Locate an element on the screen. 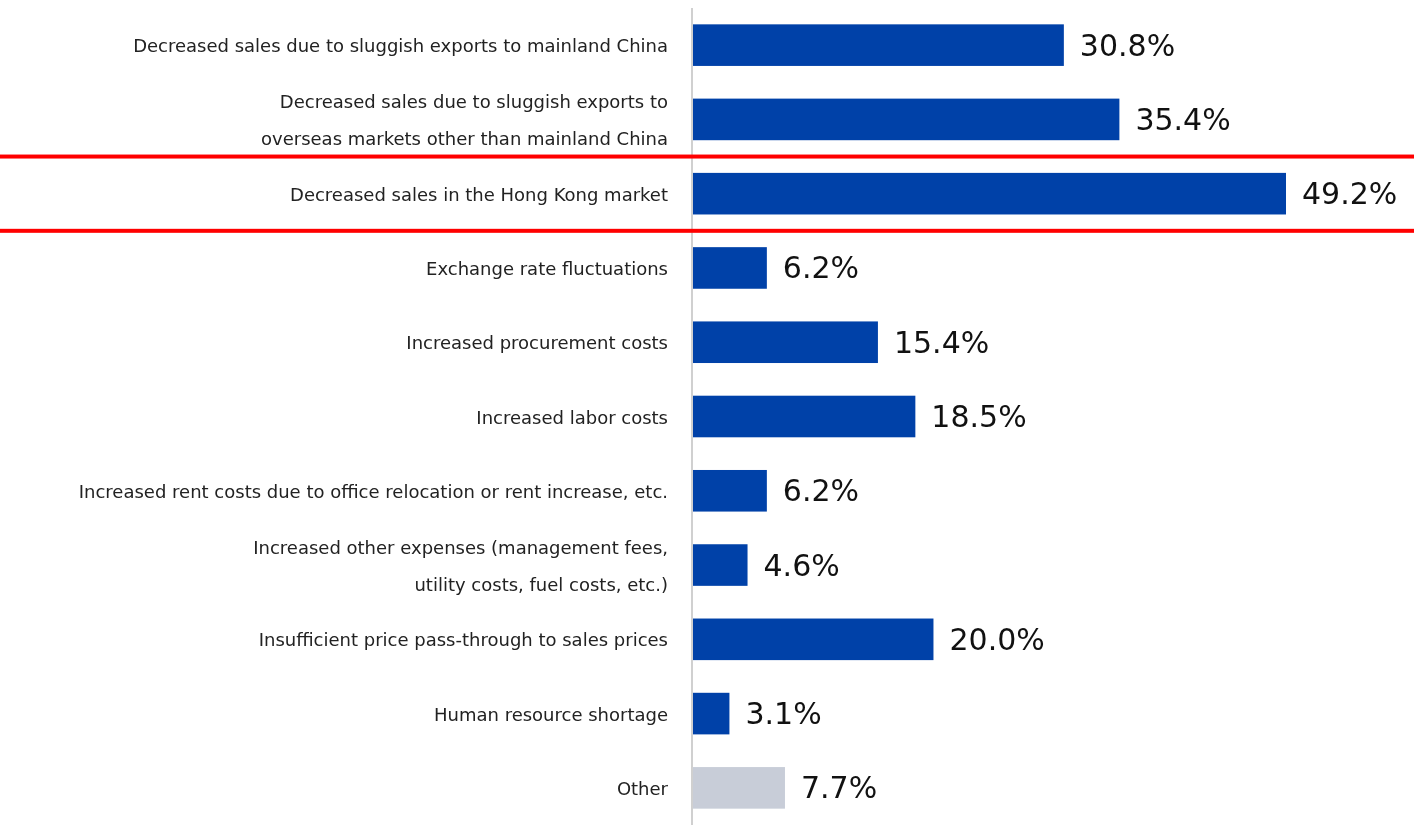 This screenshot has width=1414, height=825. y-tick-label: Decreased sales in the Hong Kong market is located at coordinates (479, 194).